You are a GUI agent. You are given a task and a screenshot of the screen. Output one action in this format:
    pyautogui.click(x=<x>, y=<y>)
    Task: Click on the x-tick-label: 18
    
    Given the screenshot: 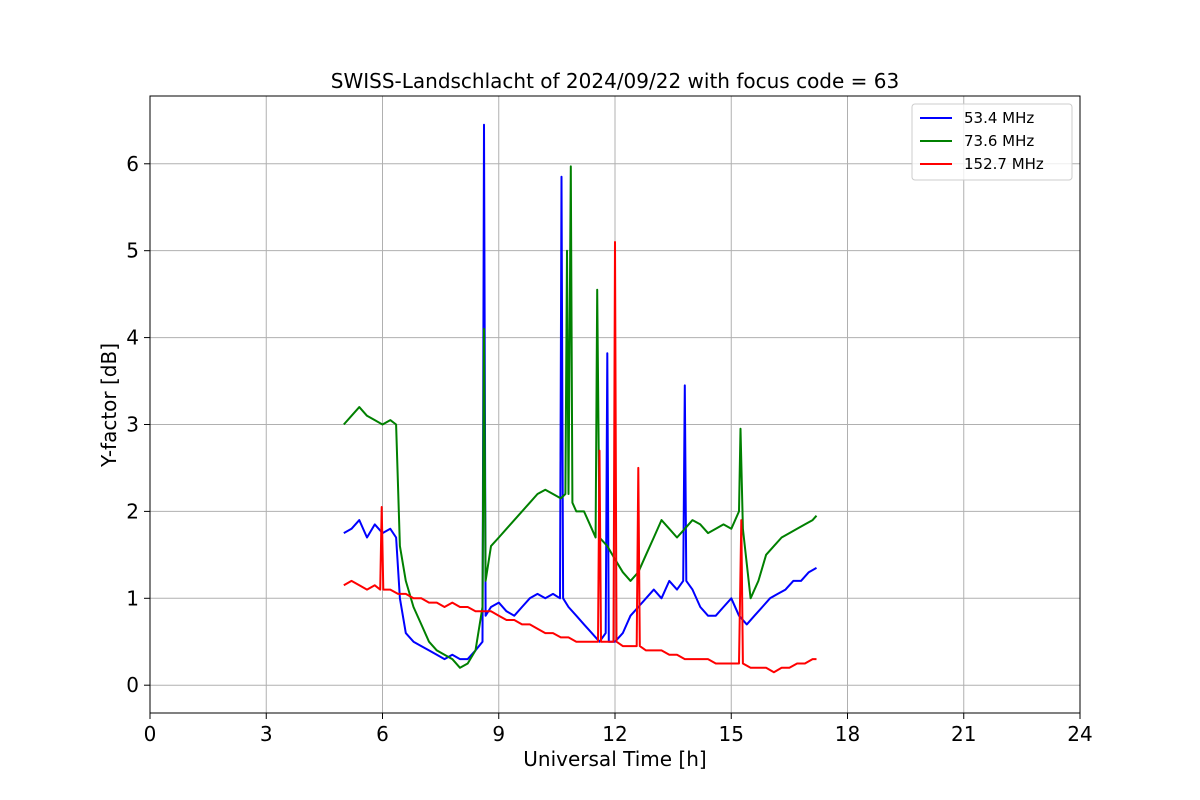 What is the action you would take?
    pyautogui.click(x=847, y=734)
    